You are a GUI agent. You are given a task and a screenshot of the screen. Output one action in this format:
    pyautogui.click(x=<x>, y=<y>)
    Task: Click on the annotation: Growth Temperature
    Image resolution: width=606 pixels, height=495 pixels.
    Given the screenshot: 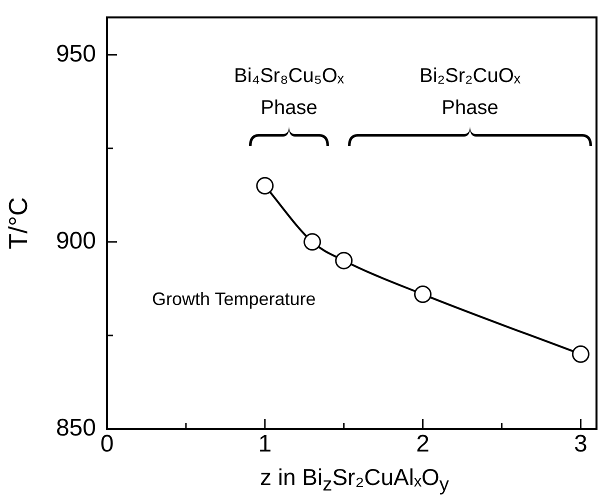 What is the action you would take?
    pyautogui.click(x=234, y=298)
    